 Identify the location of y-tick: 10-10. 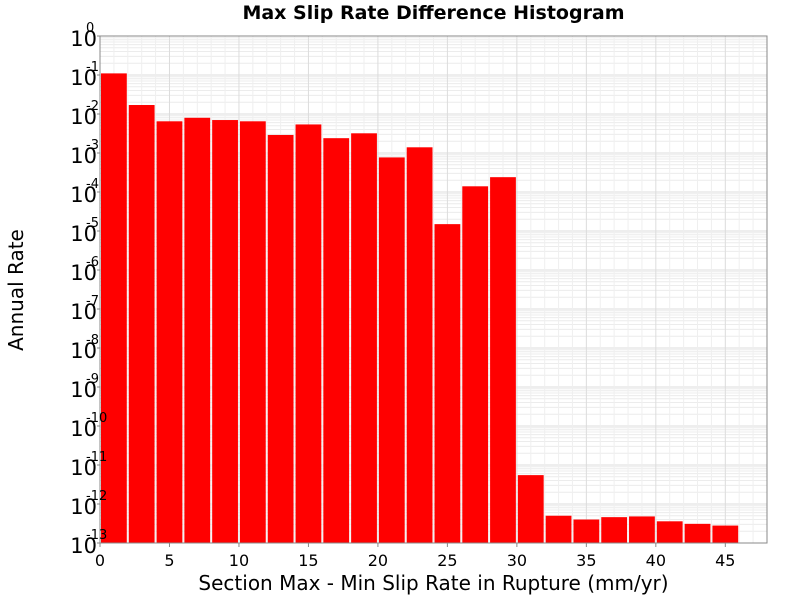
(88, 426).